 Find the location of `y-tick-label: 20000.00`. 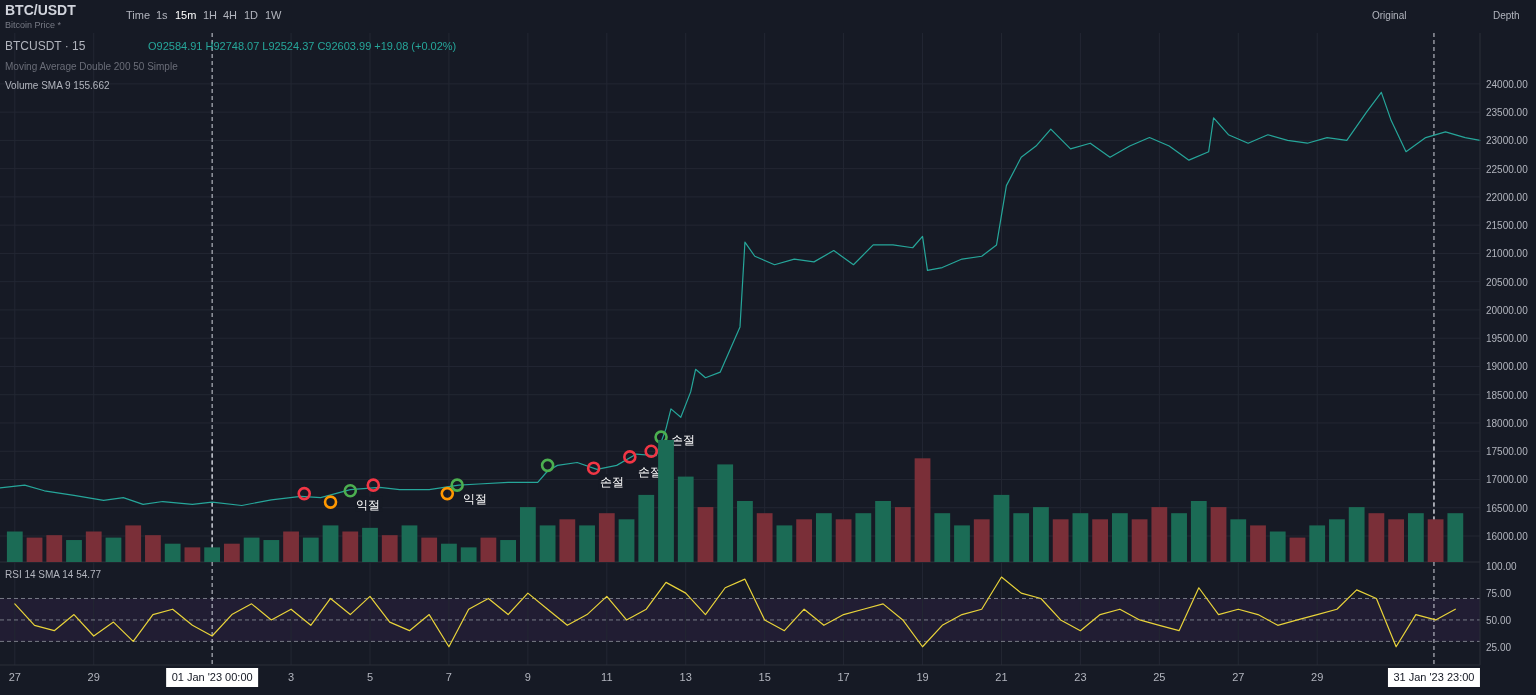

y-tick-label: 20000.00 is located at coordinates (1507, 310).